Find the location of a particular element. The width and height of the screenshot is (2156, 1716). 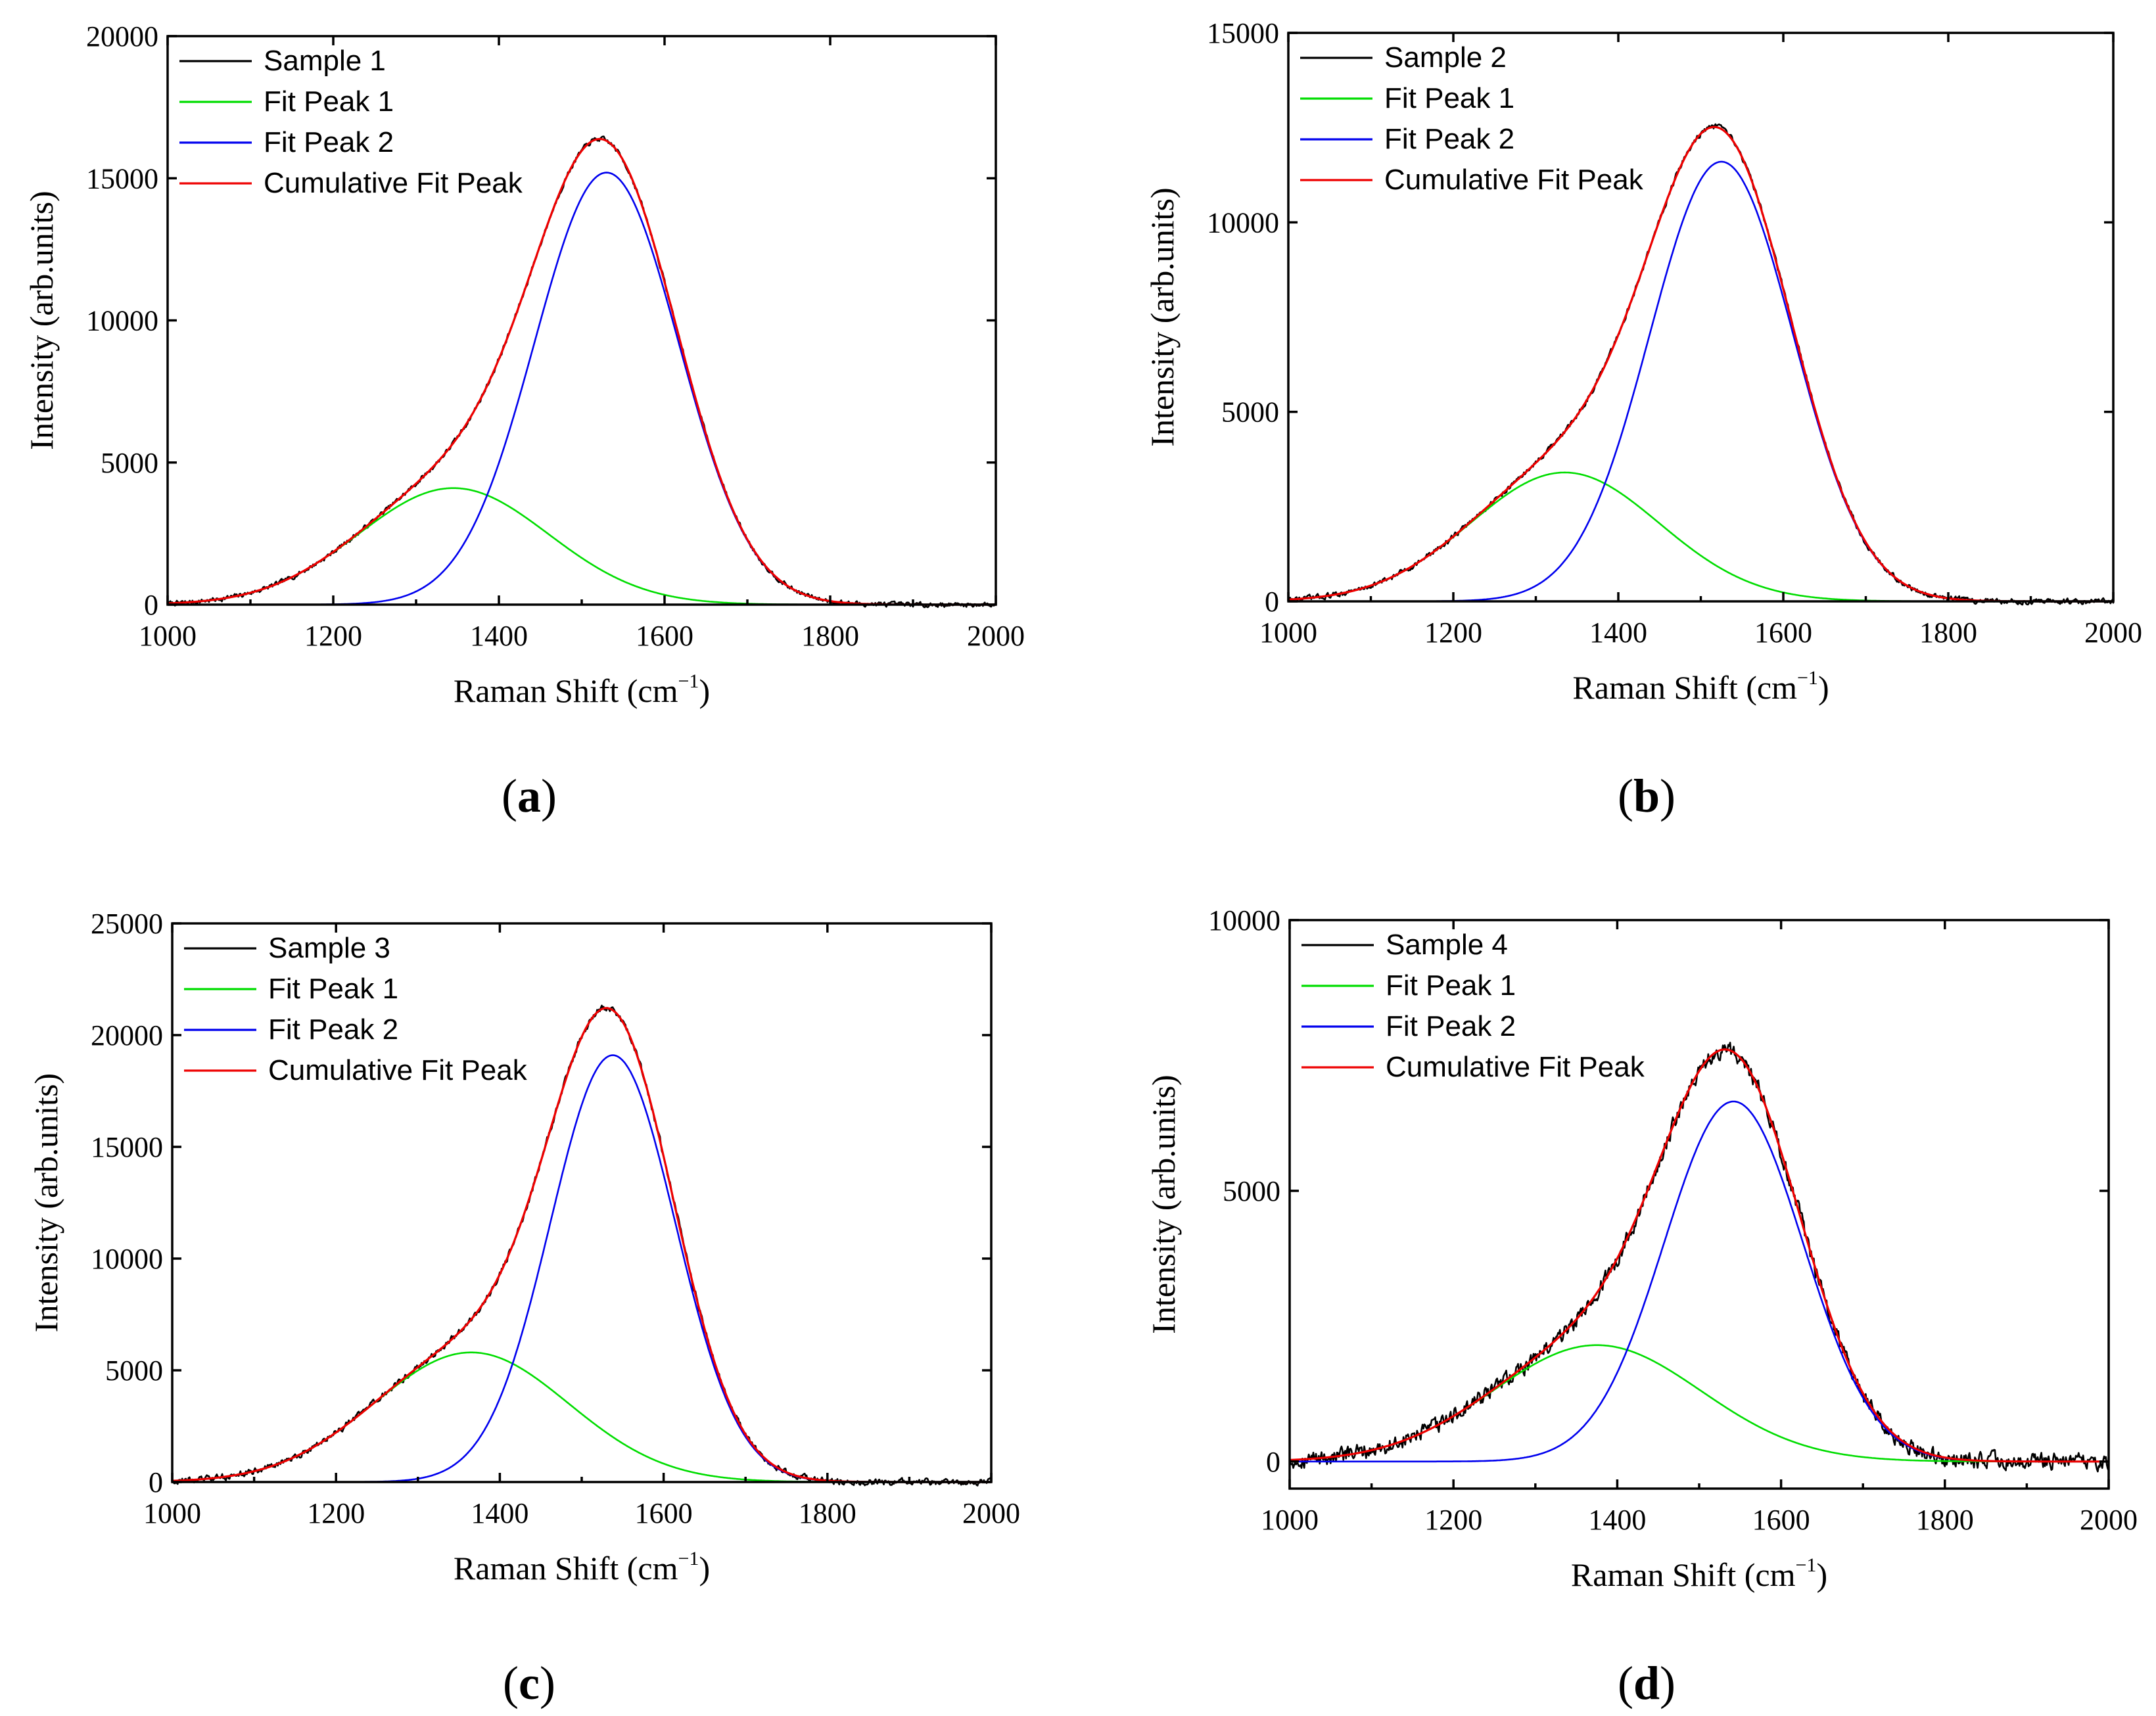

panel-label: (a) is located at coordinates (530, 796).